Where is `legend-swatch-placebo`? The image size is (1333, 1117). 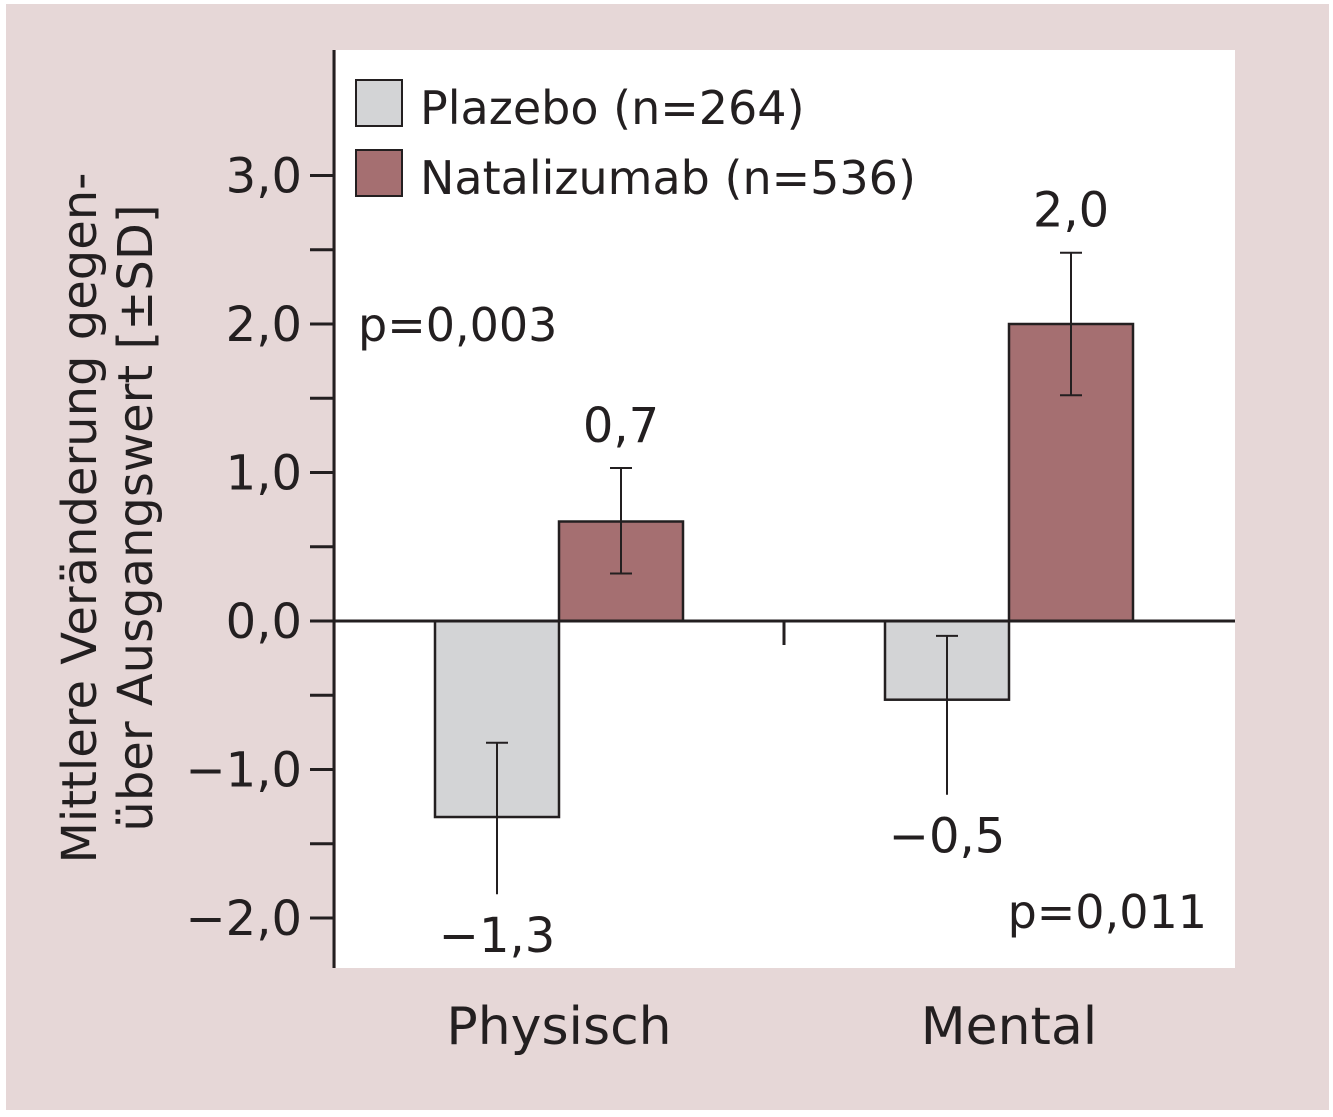 legend-swatch-placebo is located at coordinates (379, 103).